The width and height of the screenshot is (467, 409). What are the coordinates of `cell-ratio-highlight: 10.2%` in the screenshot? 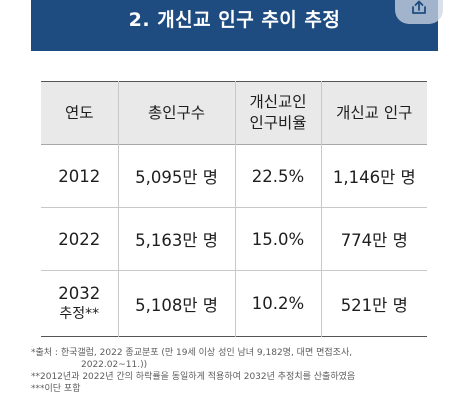 It's located at (277, 303).